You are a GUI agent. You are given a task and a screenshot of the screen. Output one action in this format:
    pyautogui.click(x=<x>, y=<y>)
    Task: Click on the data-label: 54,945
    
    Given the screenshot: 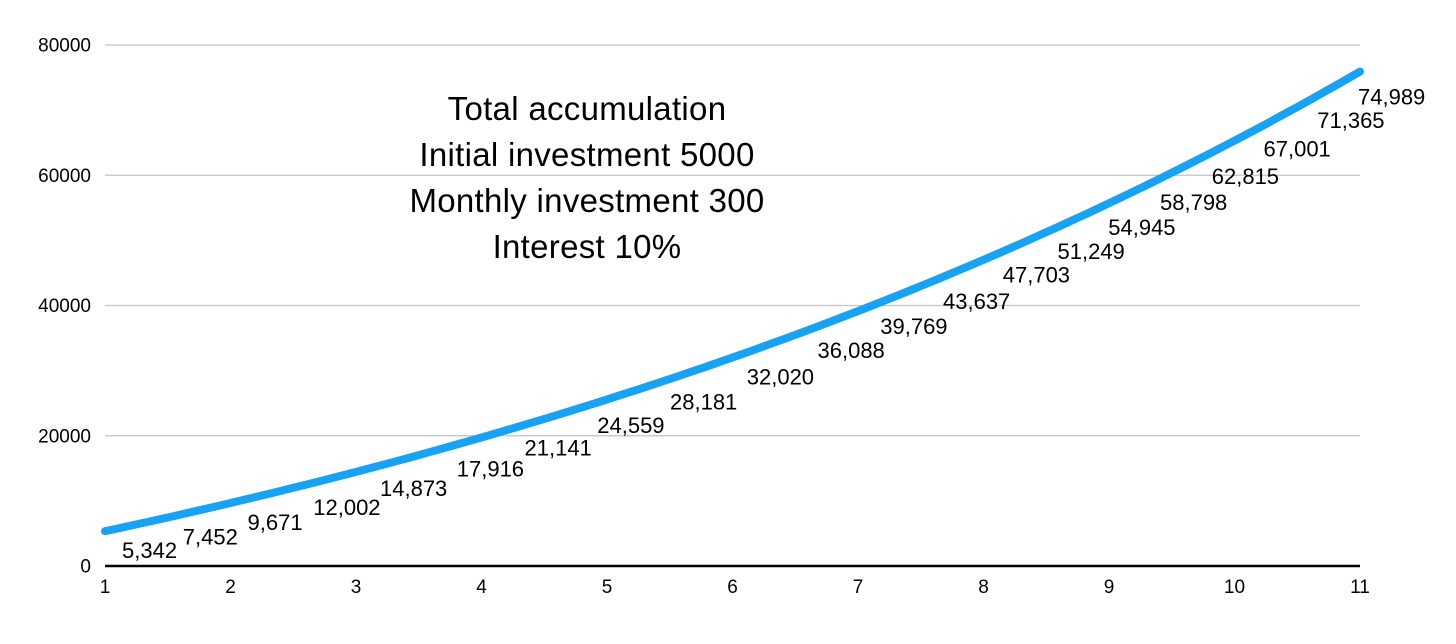 What is the action you would take?
    pyautogui.click(x=1141, y=227)
    